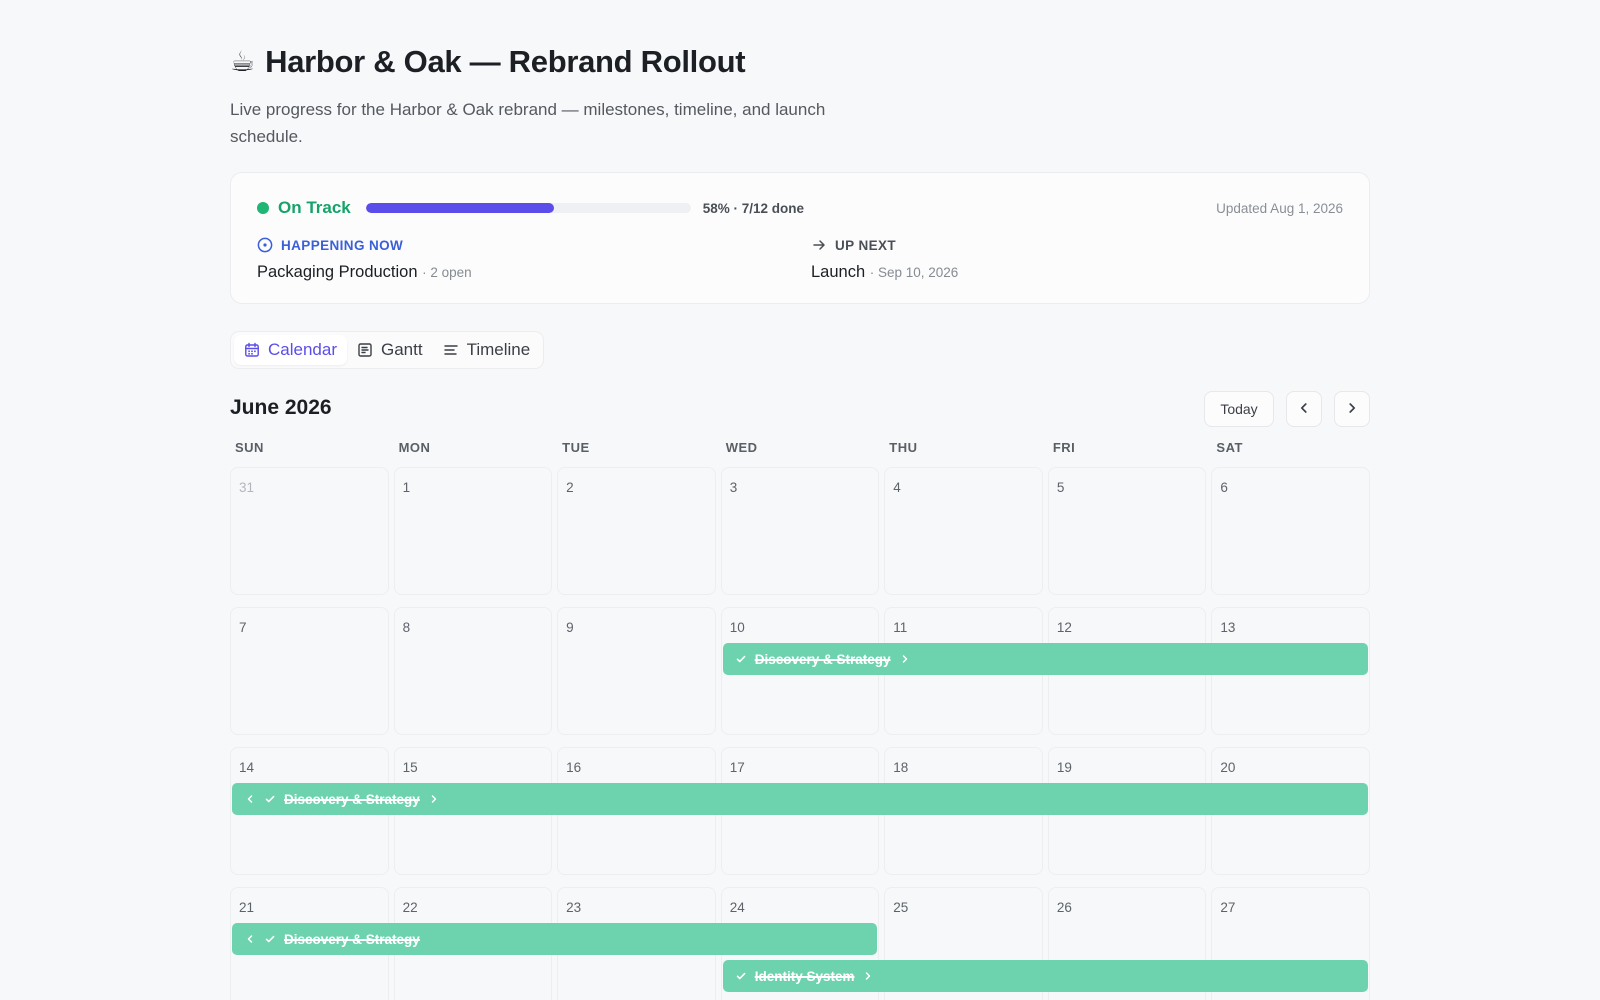 This screenshot has width=1600, height=1000. I want to click on up-next: UP NEXT Launch · Sep 10, 2026, so click(1061, 258).